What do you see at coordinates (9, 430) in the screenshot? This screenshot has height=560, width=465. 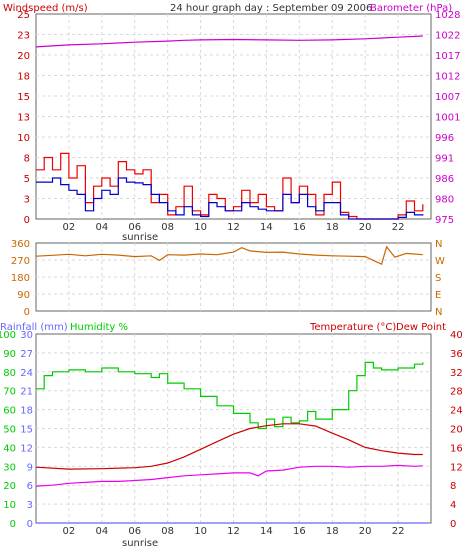 I see `humidity-y-tick: 50` at bounding box center [9, 430].